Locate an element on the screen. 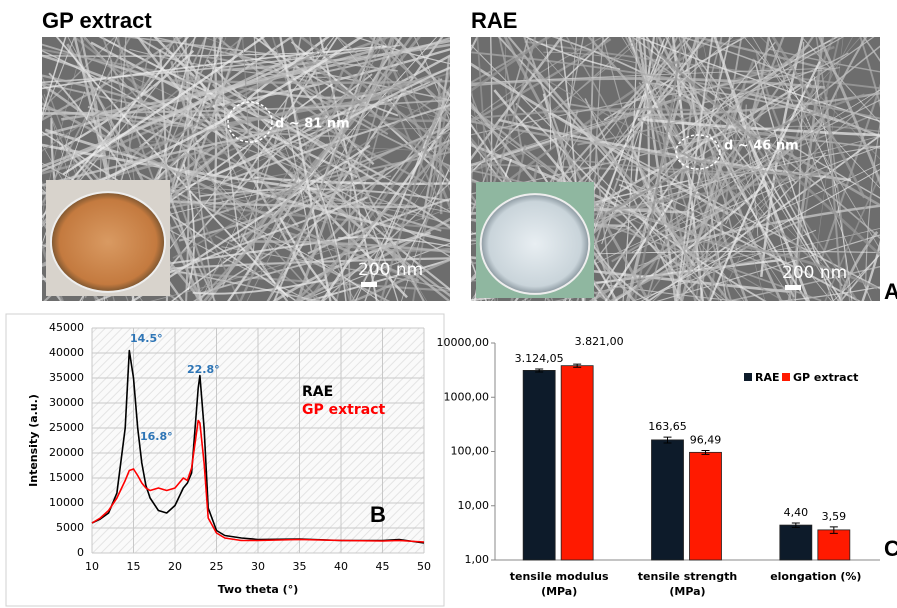 Image resolution: width=897 pixels, height=608 pixels. scale-bar is located at coordinates (793, 287).